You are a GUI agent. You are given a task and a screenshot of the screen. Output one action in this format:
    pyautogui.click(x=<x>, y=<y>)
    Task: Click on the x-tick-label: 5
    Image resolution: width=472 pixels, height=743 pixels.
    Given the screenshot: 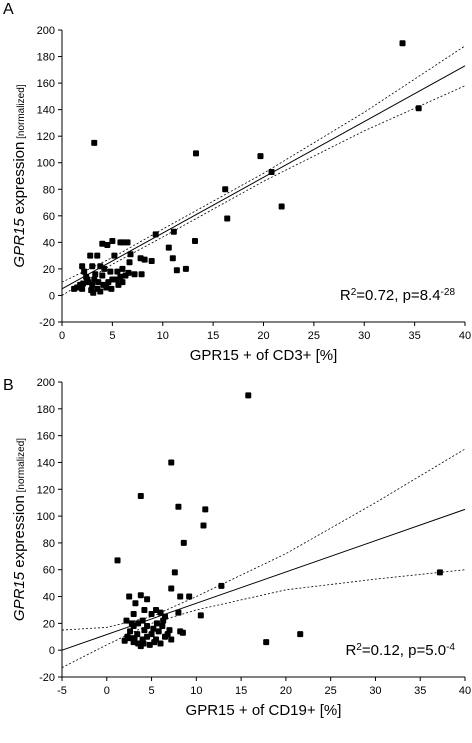 What is the action you would take?
    pyautogui.click(x=151, y=691)
    